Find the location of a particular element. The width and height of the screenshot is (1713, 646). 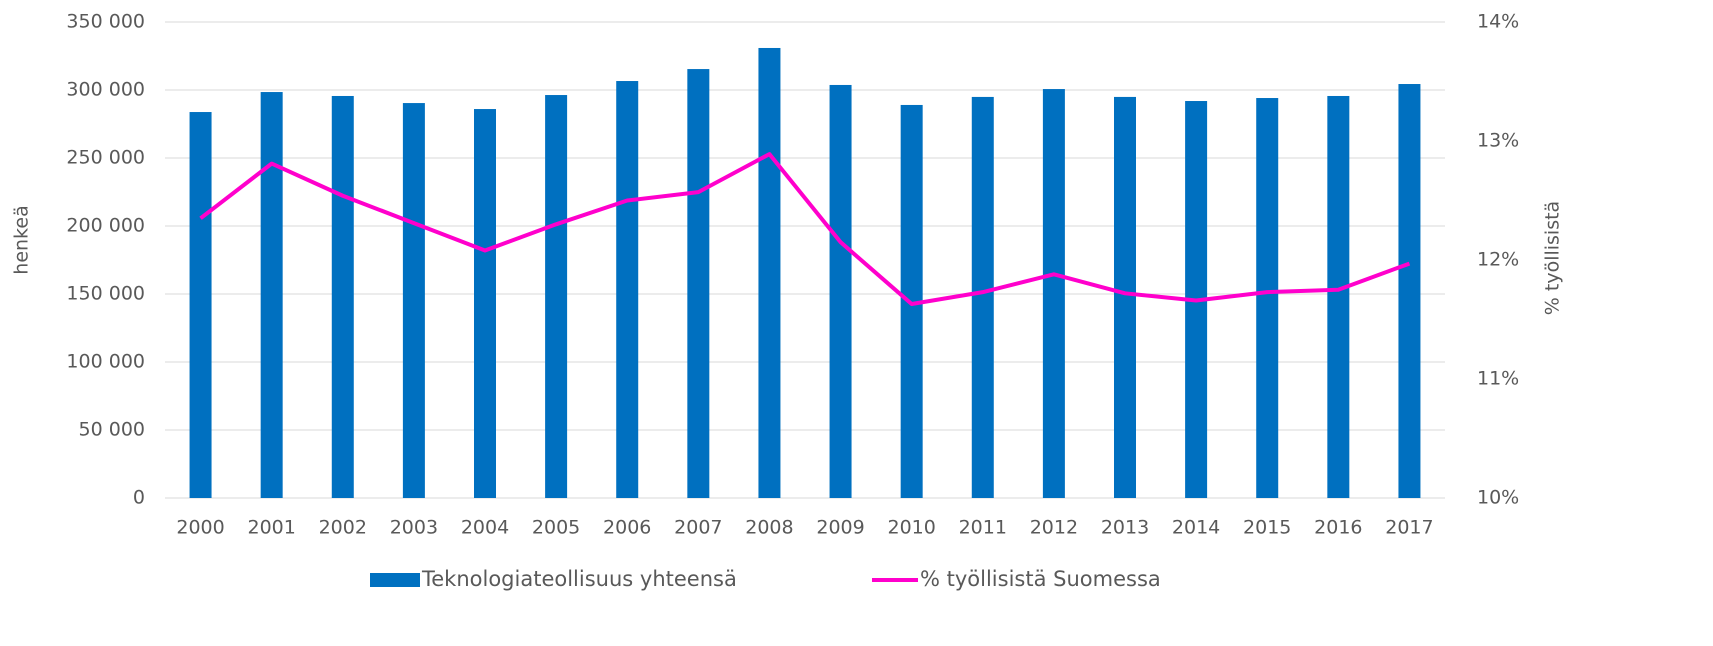

y2-tick-label: 11% is located at coordinates (1498, 379).